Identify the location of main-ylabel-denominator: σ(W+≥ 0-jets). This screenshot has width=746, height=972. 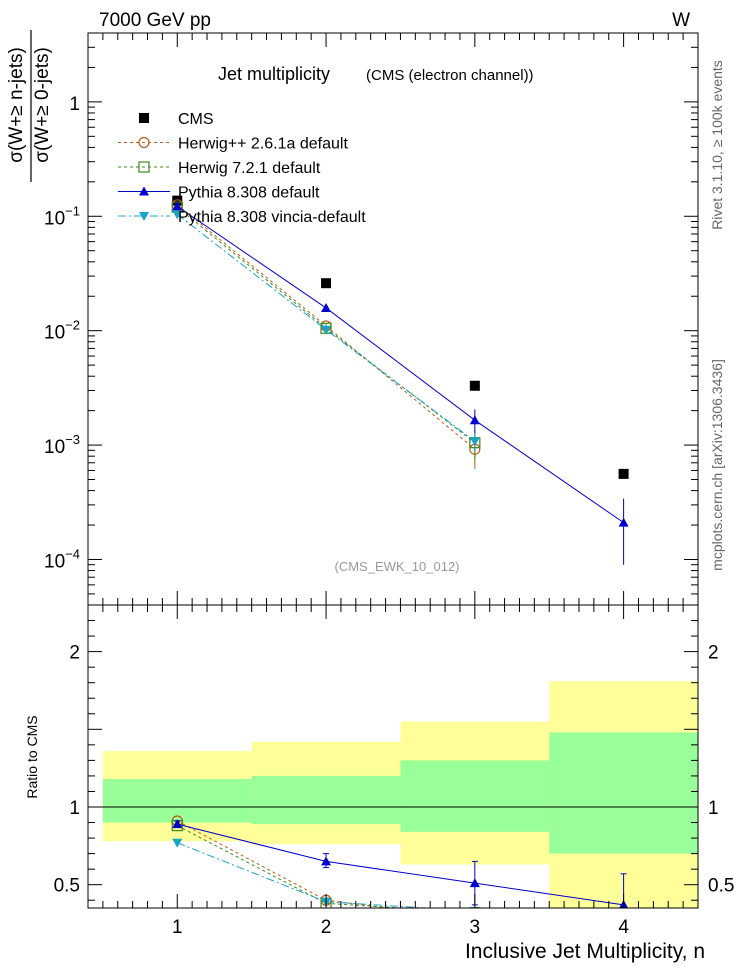
(42, 105).